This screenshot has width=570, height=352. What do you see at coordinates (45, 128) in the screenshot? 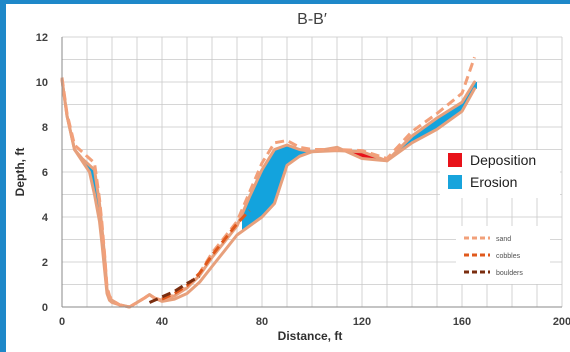
I see `y-tick-label: 8` at bounding box center [45, 128].